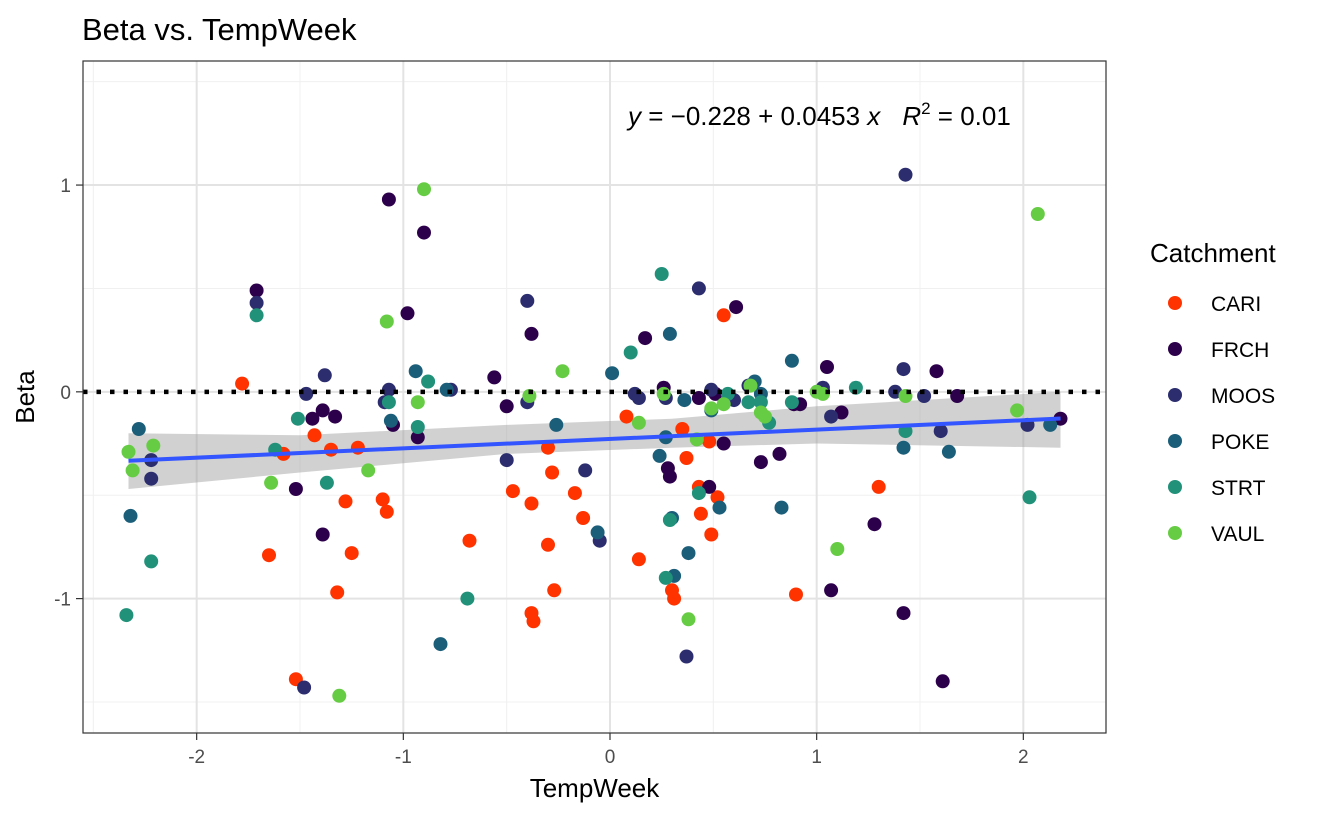 Image resolution: width=1322 pixels, height=817 pixels. Describe the element at coordinates (1175, 441) in the screenshot. I see `legend-key-poke` at that location.